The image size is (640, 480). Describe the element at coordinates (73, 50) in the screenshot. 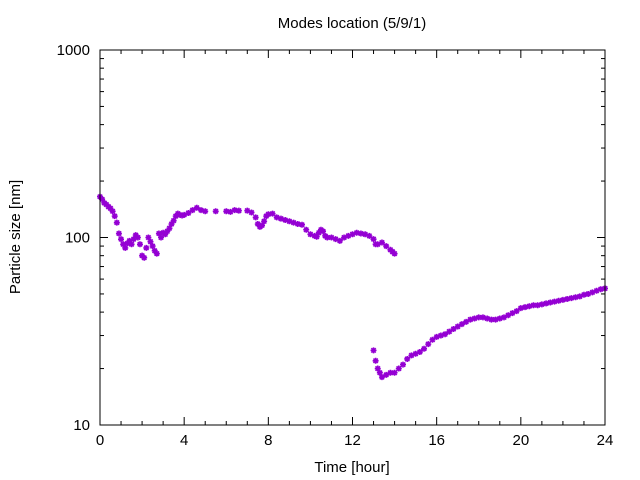

I see `y-tick-label: 1000` at that location.